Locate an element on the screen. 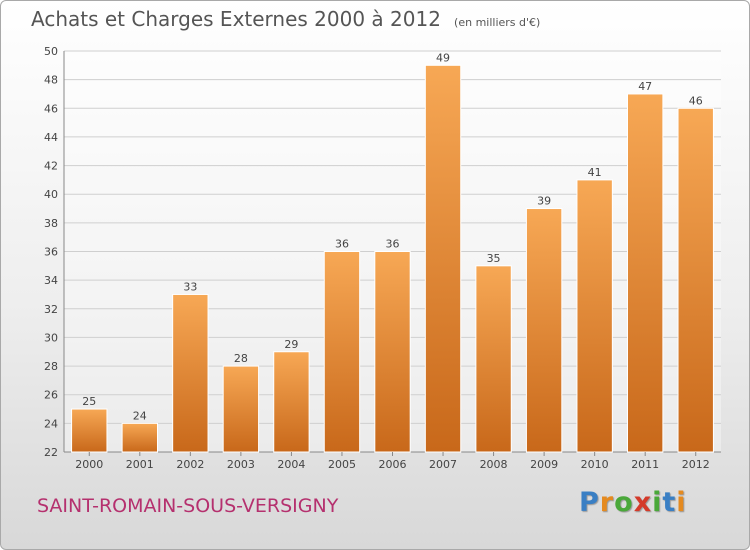  chart-title: Achats et Charges Externes 2000 à 2012 is located at coordinates (236, 19).